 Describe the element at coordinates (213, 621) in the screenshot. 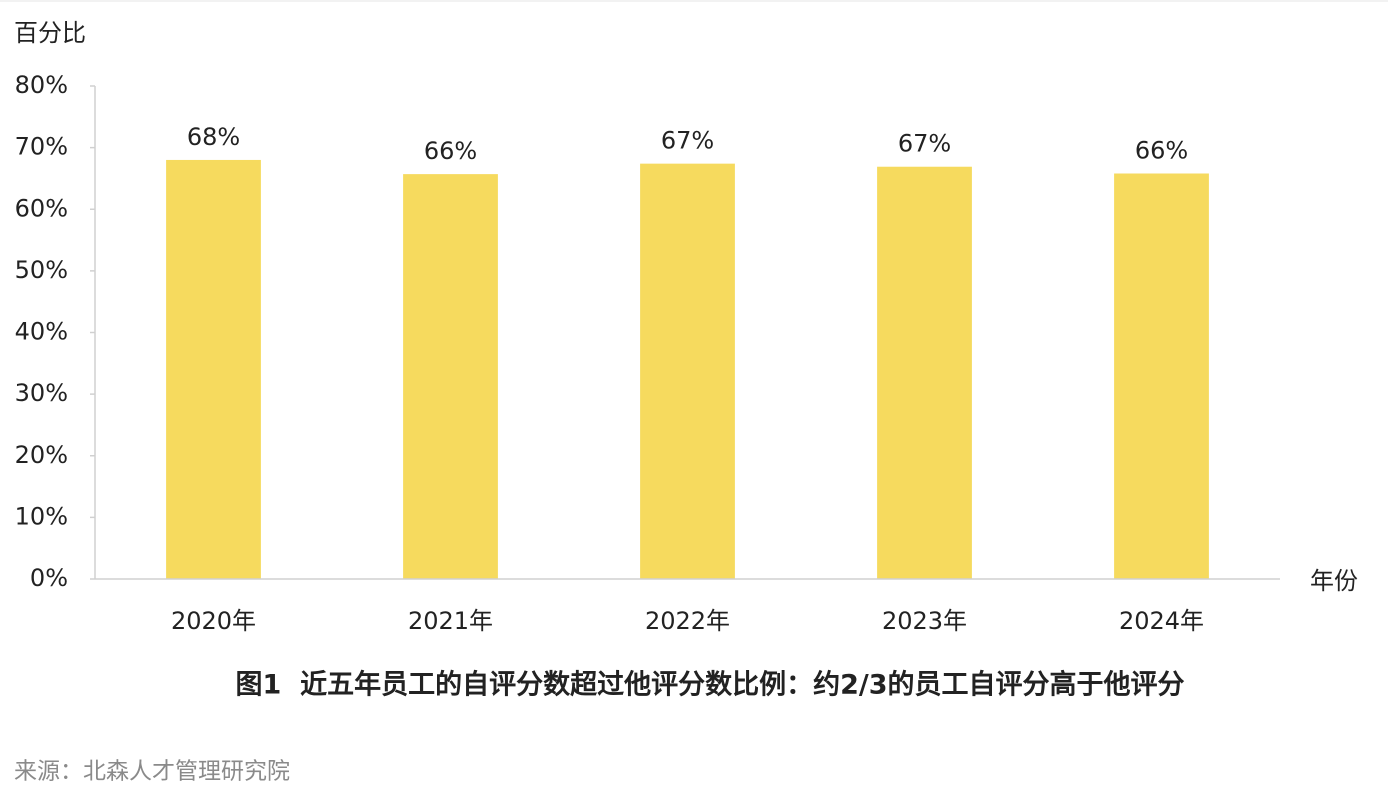

I see `x-tick-label: 2020年` at that location.